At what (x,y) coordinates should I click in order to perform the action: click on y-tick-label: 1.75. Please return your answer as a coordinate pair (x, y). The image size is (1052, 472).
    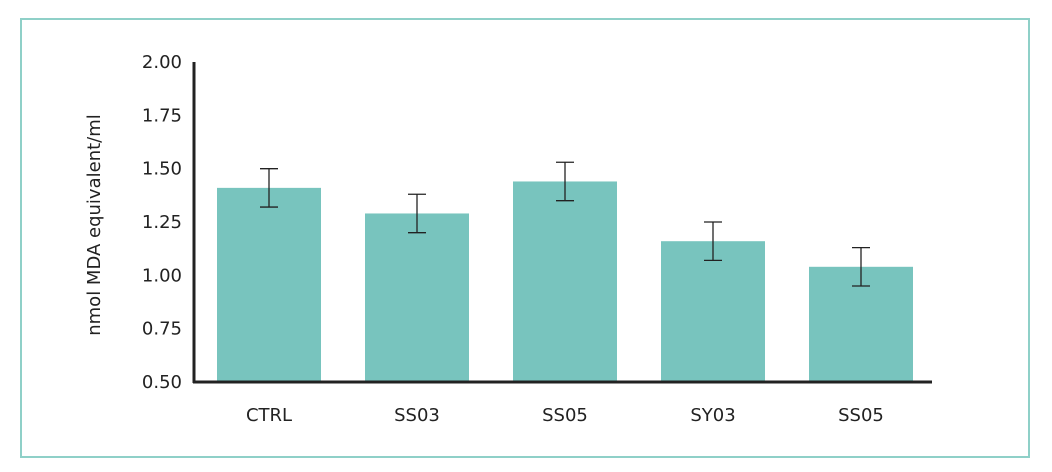
    Looking at the image, I should click on (162, 115).